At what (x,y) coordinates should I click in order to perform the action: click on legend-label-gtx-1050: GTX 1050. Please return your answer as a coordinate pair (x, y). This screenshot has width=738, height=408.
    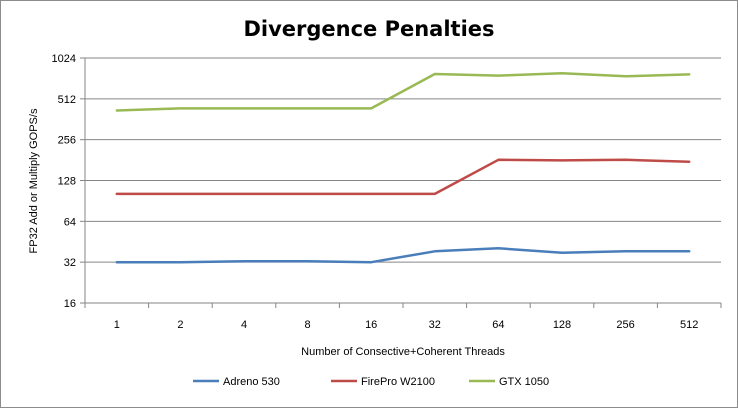
    Looking at the image, I should click on (524, 382).